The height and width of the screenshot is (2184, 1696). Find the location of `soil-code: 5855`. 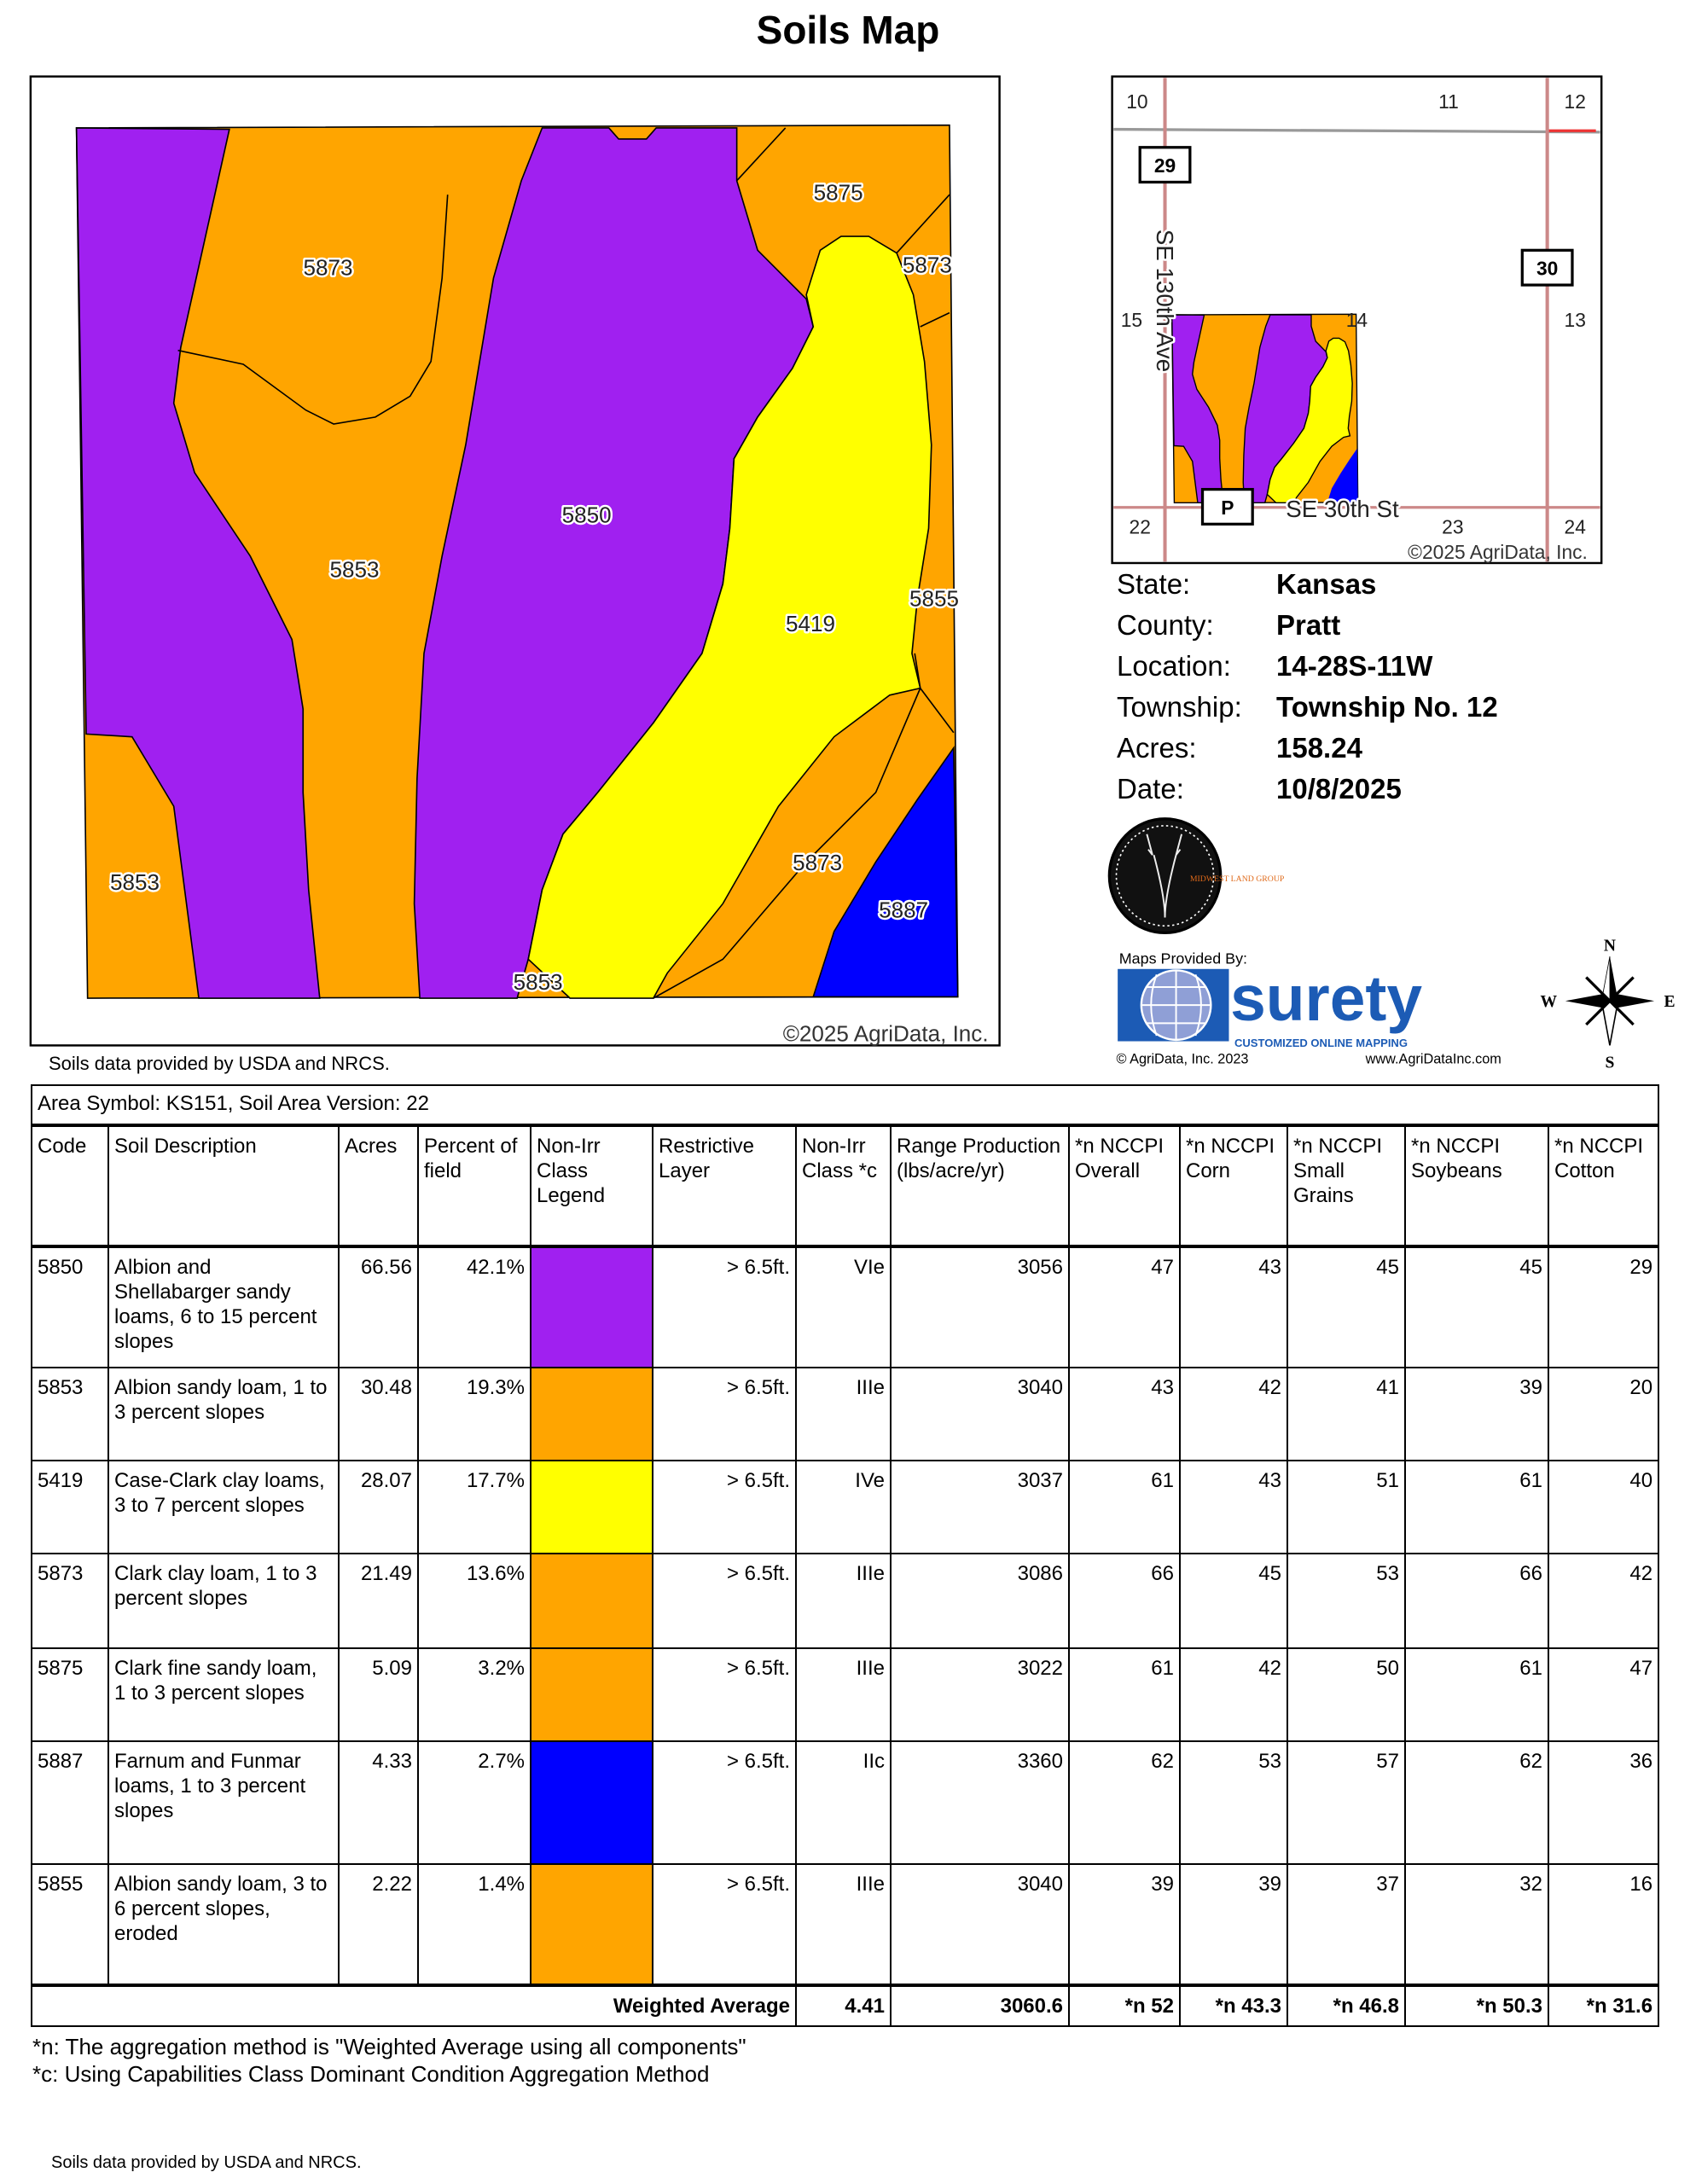

soil-code: 5855 is located at coordinates (70, 1925).